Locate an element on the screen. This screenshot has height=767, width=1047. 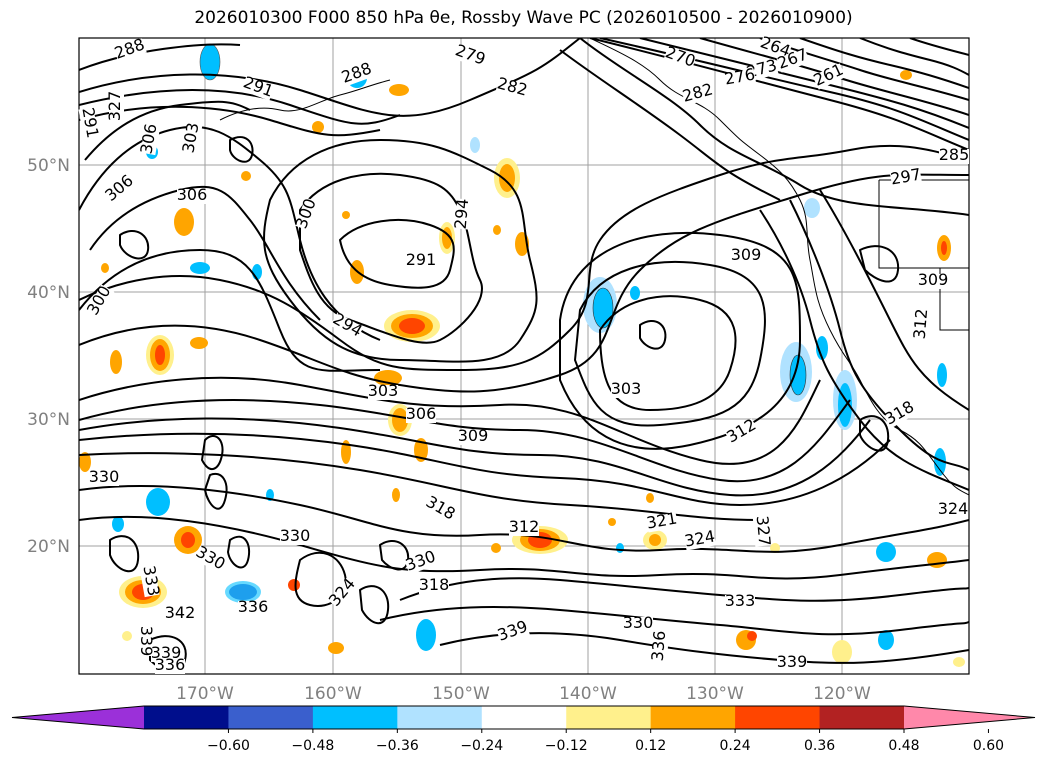
lon-tick-label: 160°W is located at coordinates (333, 694).